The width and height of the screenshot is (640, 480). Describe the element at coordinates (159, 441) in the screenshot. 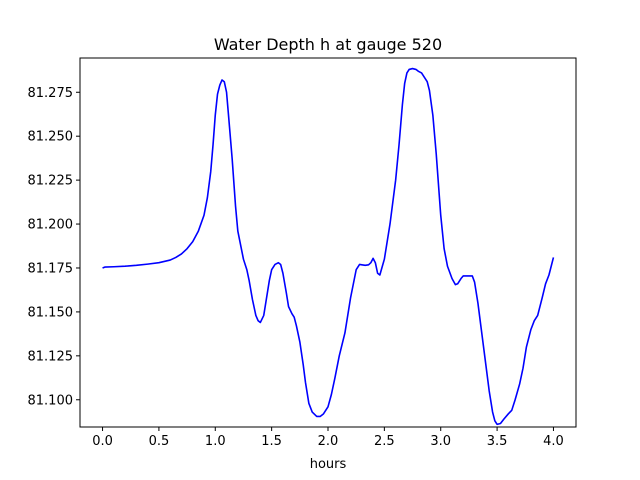

I see `x-tick-label: 0.5` at that location.